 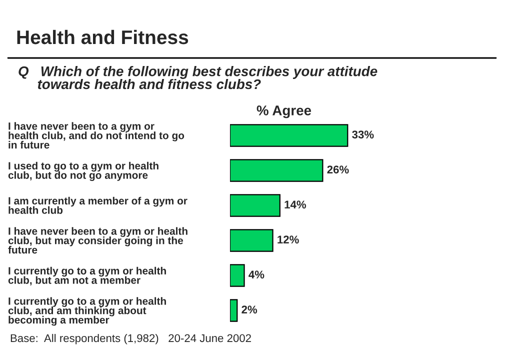 What do you see at coordinates (363, 134) in the screenshot?
I see `data-label: 33%` at bounding box center [363, 134].